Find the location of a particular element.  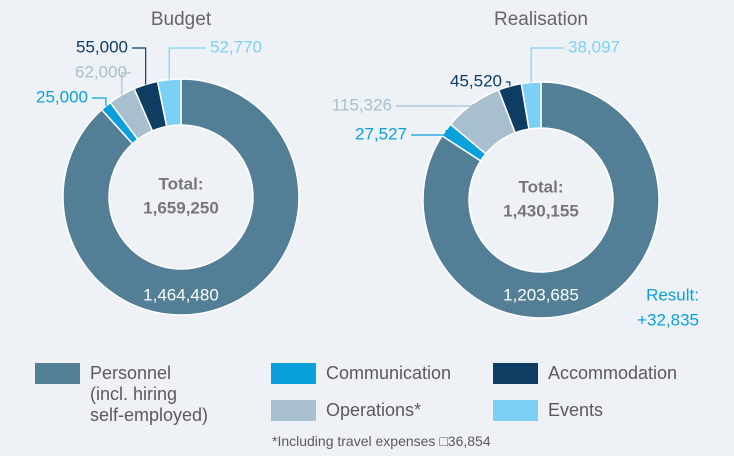

value-label: 115,326 is located at coordinates (362, 104).